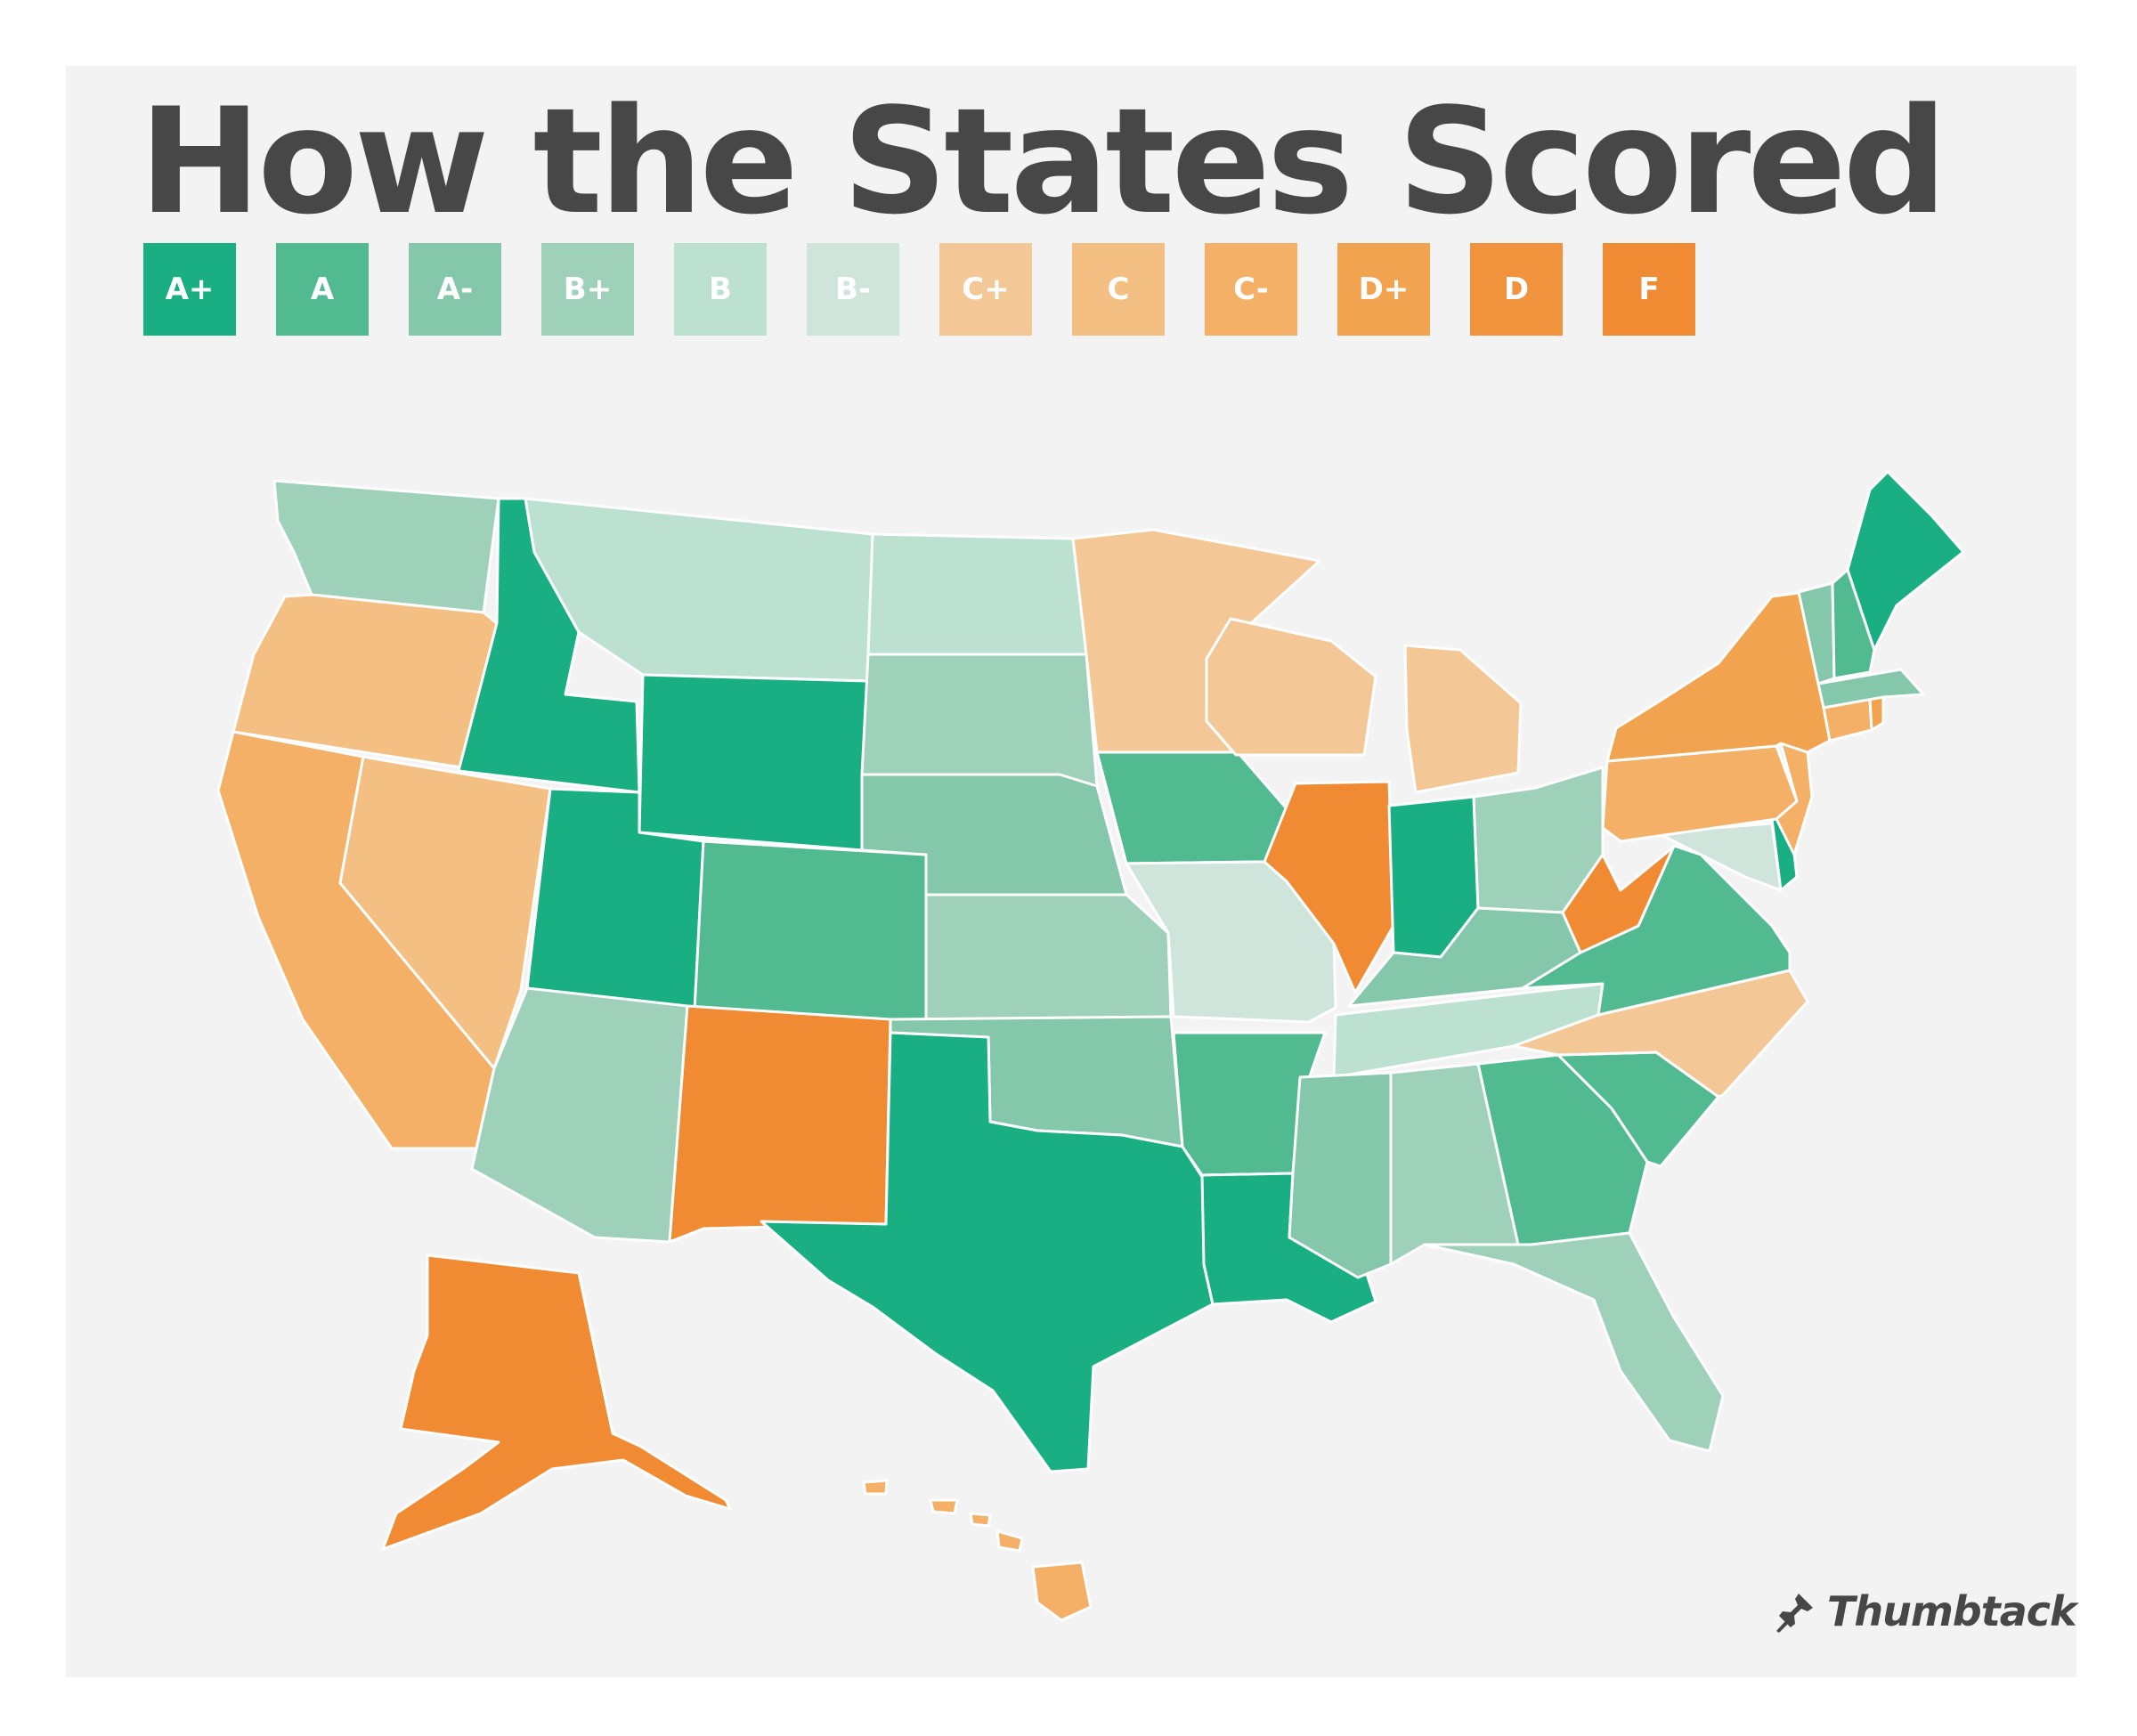 This screenshot has width=2137, height=1736. I want to click on state-mi, so click(1463, 719).